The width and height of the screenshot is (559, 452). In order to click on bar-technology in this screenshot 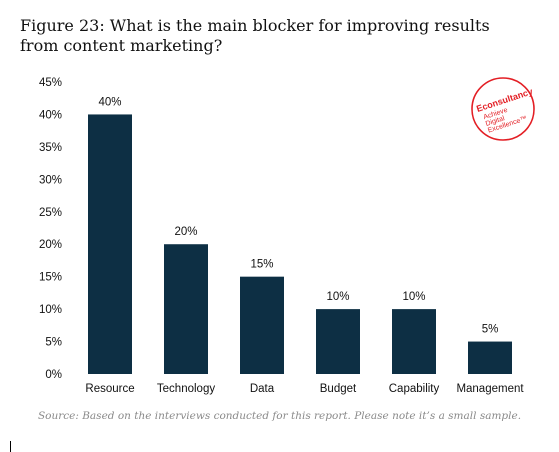, I will do `click(186, 309)`.